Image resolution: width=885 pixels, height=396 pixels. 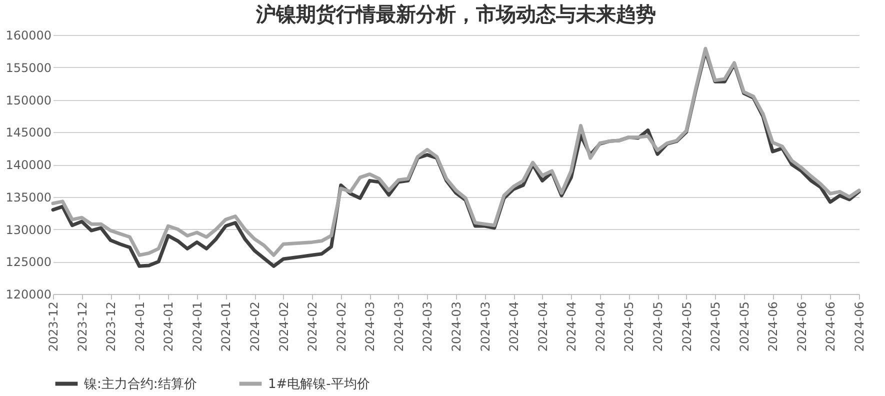 What do you see at coordinates (140, 384) in the screenshot?
I see `legend-label: 镍:主力合约:结算价` at bounding box center [140, 384].